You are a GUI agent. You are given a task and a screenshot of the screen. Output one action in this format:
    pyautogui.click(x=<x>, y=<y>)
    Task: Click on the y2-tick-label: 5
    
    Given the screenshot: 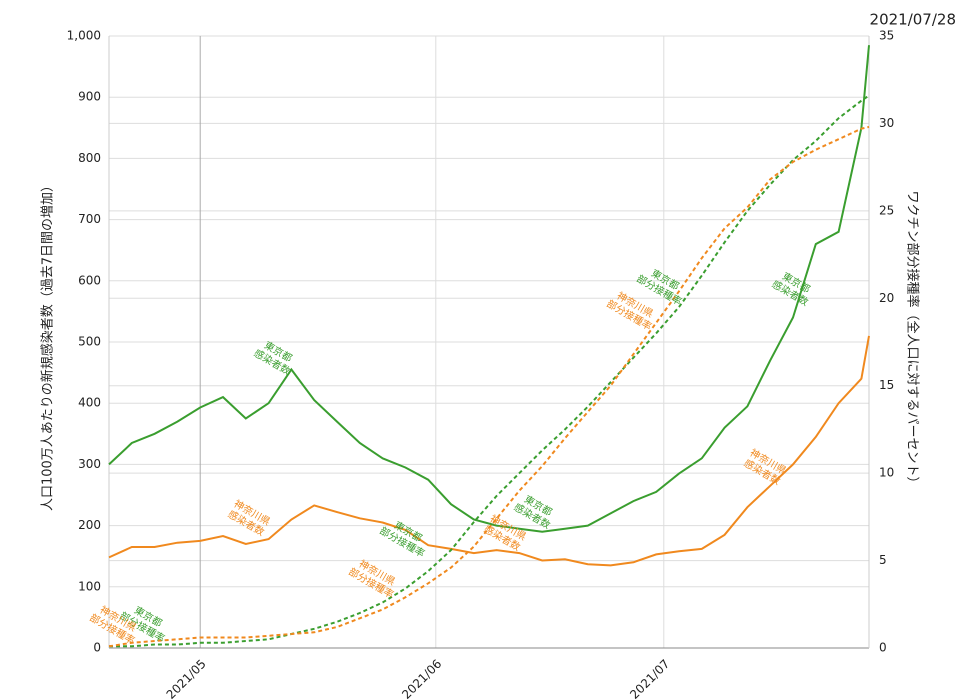 What is the action you would take?
    pyautogui.click(x=883, y=560)
    